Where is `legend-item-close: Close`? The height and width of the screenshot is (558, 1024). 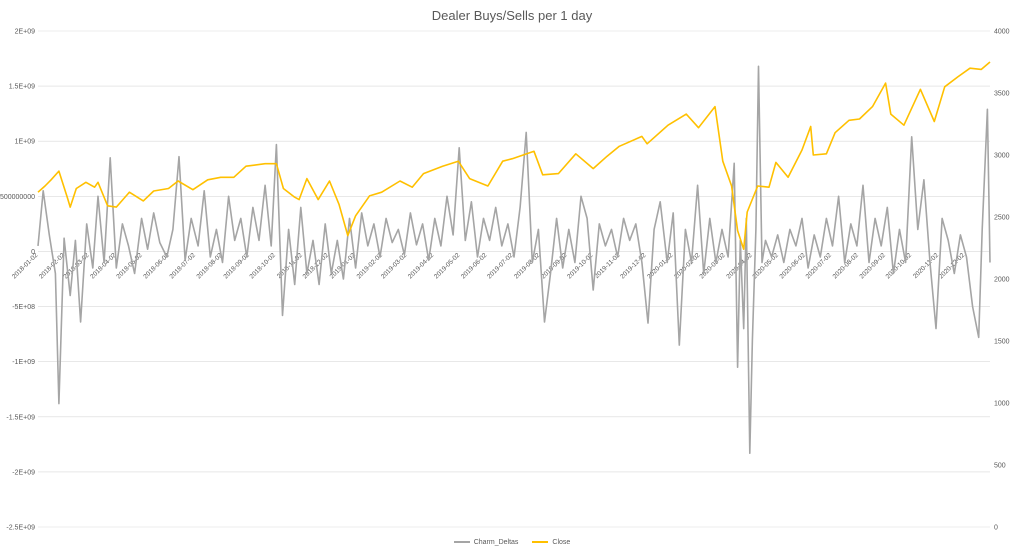 legend-item-close: Close is located at coordinates (551, 542).